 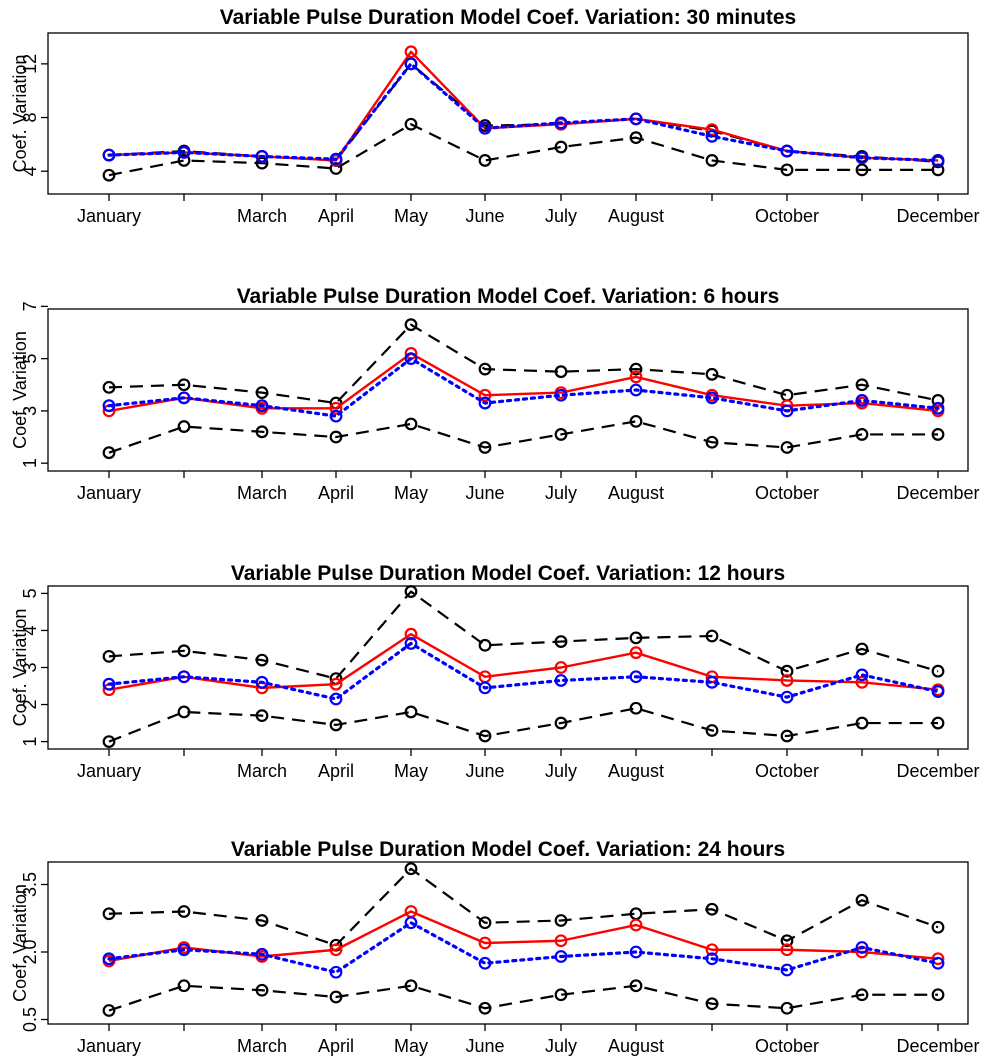 What do you see at coordinates (30, 463) in the screenshot?
I see `y-tick-label: 1` at bounding box center [30, 463].